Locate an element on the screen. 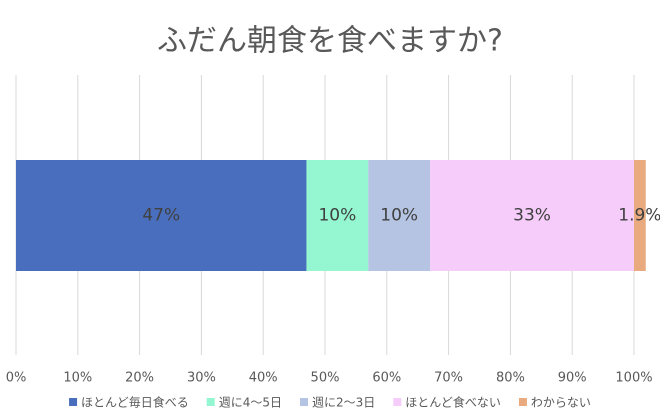  data-label: 1.9% is located at coordinates (639, 216).